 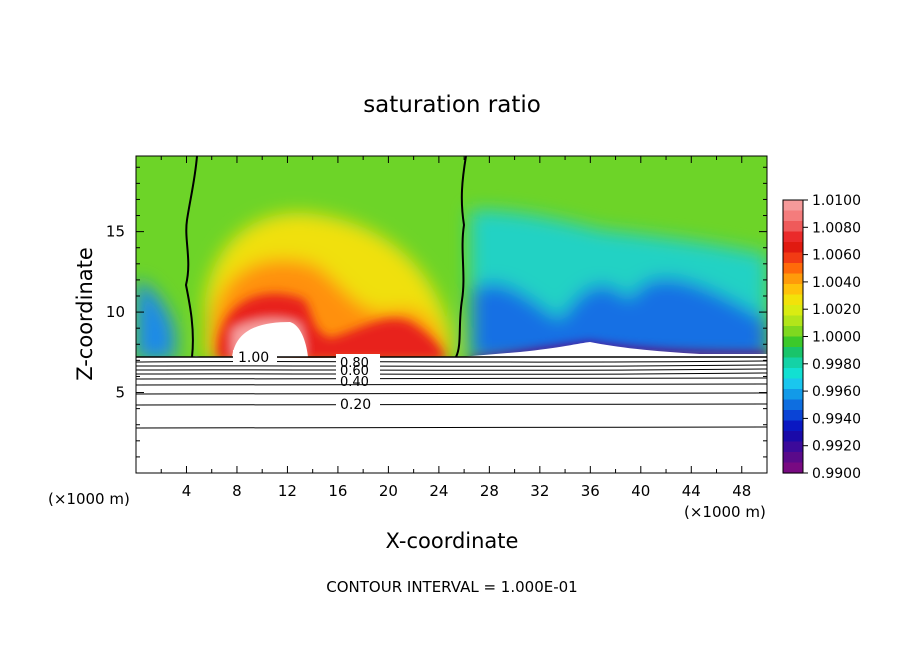 What do you see at coordinates (836, 228) in the screenshot?
I see `colorbar-label-1: 1.0080` at bounding box center [836, 228].